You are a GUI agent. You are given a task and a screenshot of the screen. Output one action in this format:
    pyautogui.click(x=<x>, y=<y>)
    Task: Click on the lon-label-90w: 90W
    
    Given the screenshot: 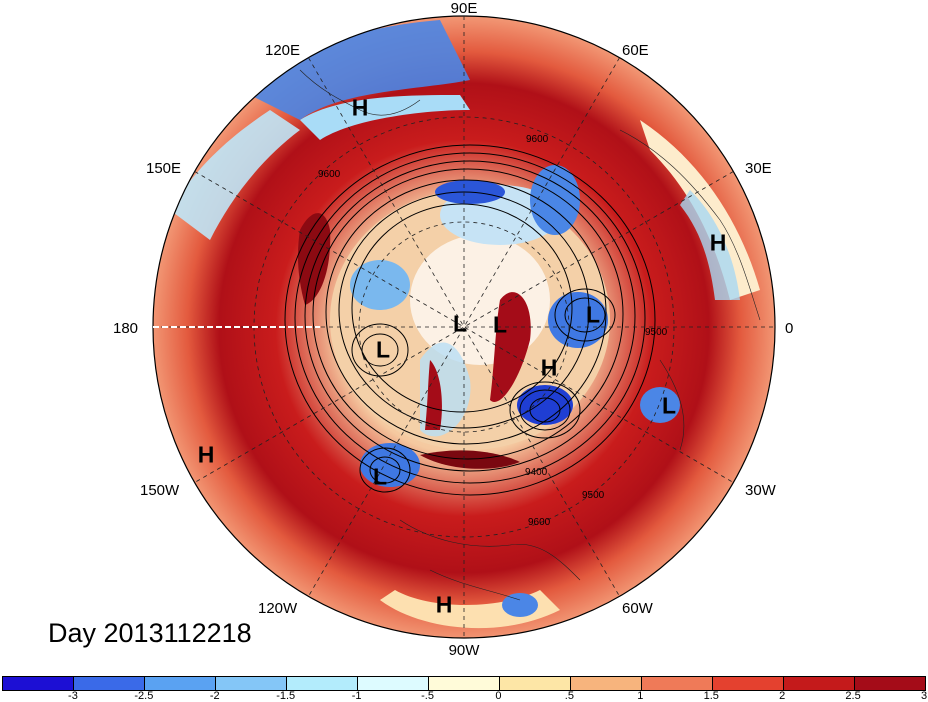 What is the action you would take?
    pyautogui.click(x=464, y=650)
    